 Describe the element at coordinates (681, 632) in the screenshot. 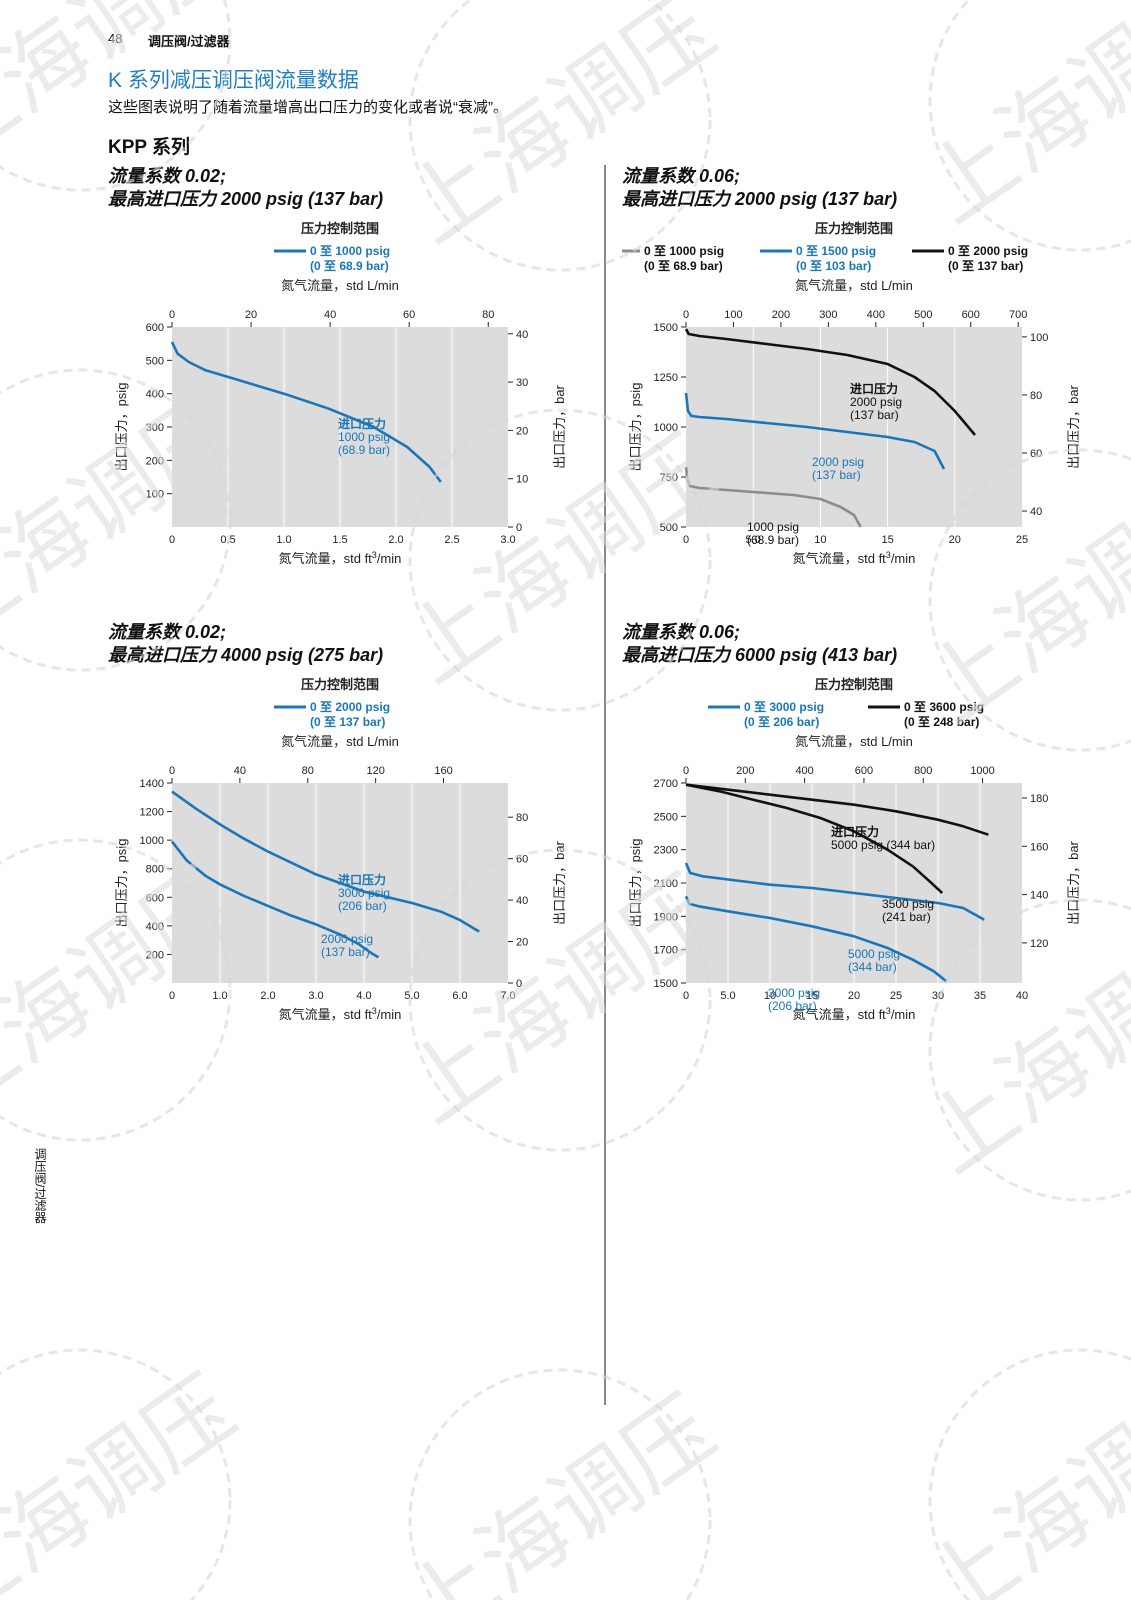

I see `chart-title-line1: 流量系数 0.06;` at that location.